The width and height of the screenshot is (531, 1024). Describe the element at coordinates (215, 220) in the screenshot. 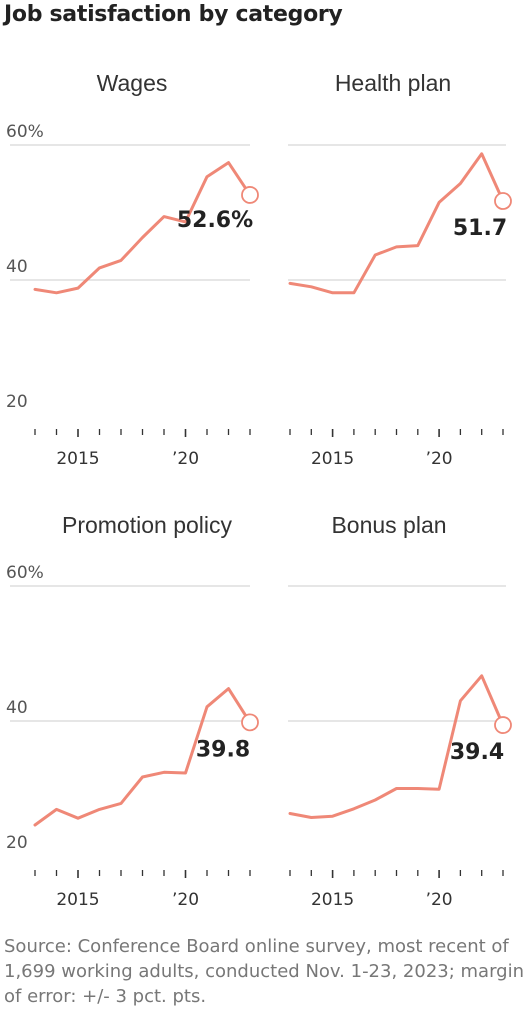

I see `endpoint-value-label: 52.6%` at that location.